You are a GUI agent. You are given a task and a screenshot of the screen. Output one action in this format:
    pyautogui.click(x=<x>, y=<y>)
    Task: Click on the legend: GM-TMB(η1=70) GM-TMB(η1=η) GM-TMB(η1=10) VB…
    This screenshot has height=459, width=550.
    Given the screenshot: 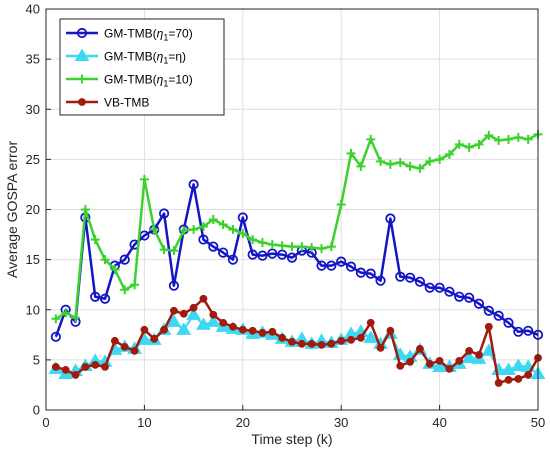 What is the action you would take?
    pyautogui.click(x=142, y=67)
    